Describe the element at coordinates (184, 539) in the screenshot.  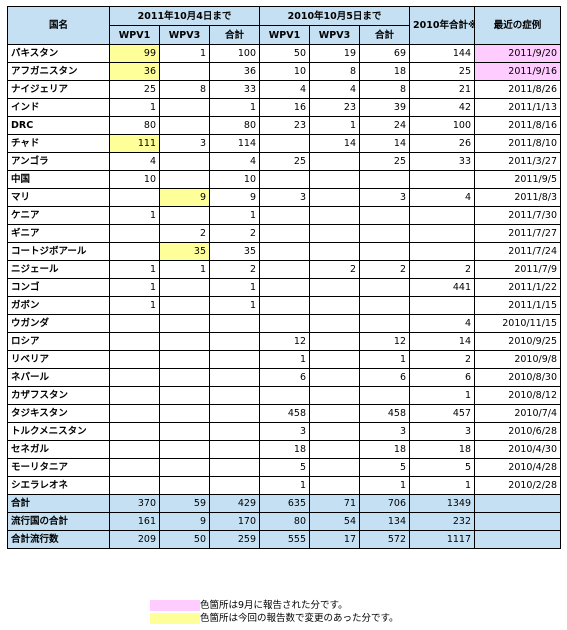
I see `value-cell: 50` at that location.